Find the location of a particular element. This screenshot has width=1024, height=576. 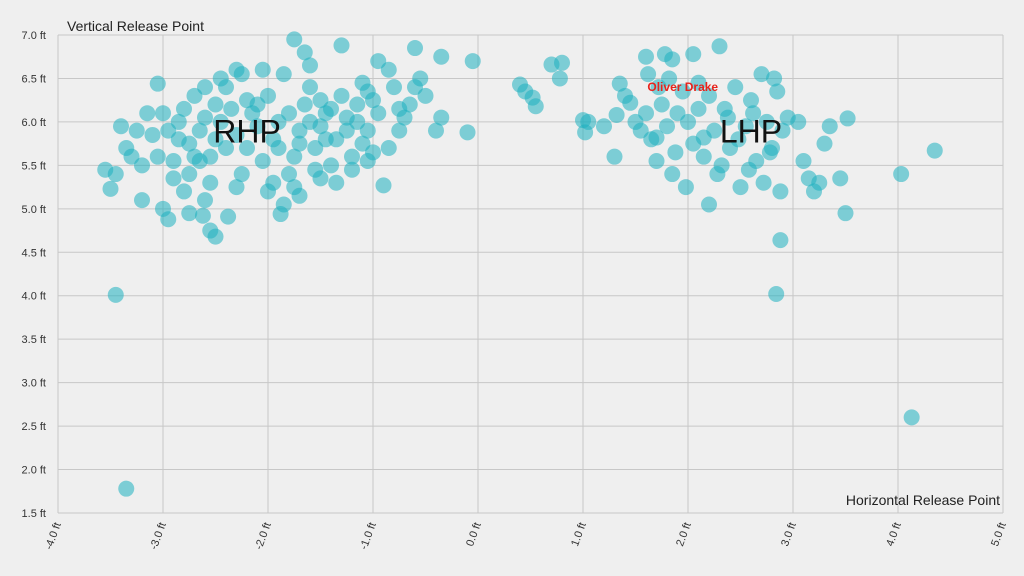

x-tick-label: -4.0 ft is located at coordinates (53, 536).